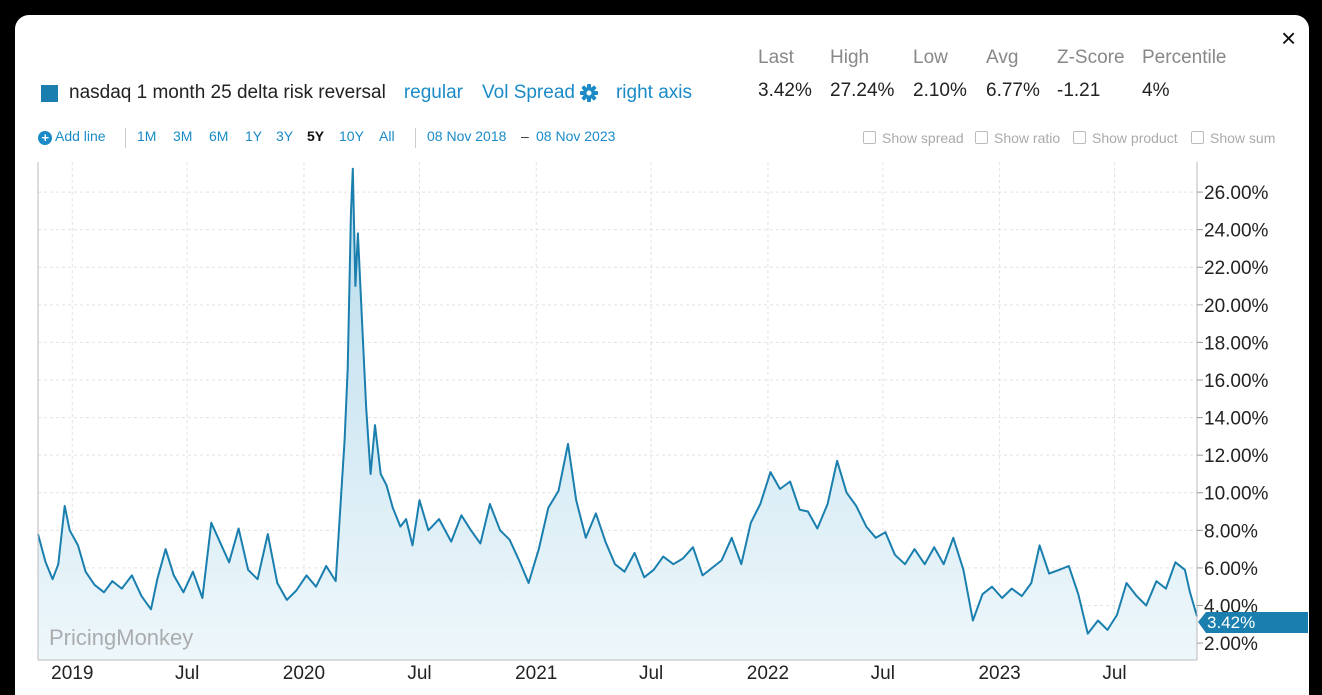 This screenshot has height=695, width=1322. What do you see at coordinates (121, 637) in the screenshot?
I see `watermark: PricingMonkey` at bounding box center [121, 637].